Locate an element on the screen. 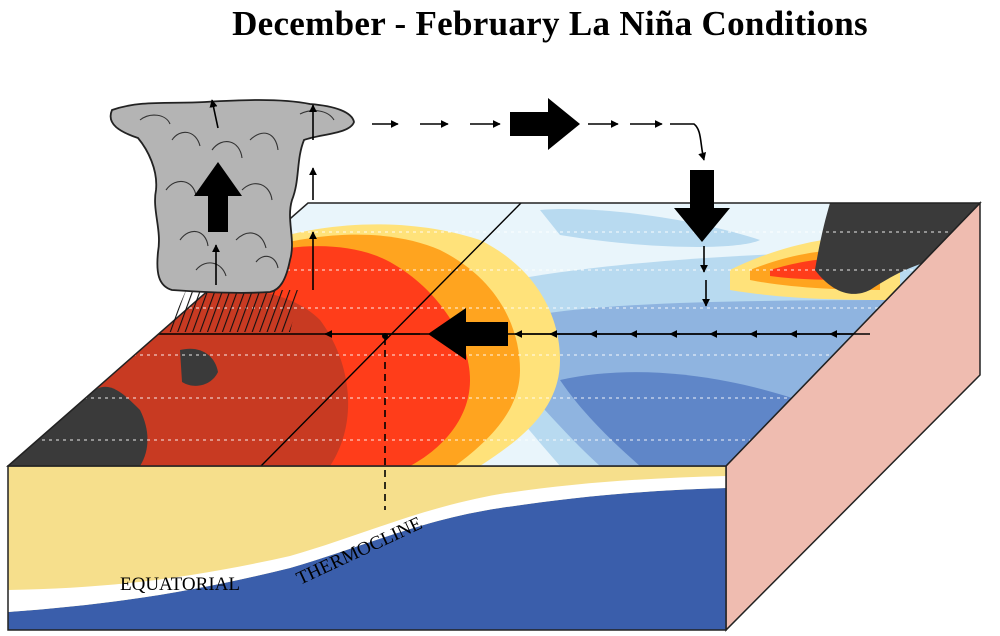 This screenshot has height=636, width=1000. sinking-air-small-arrows is located at coordinates (705, 276).